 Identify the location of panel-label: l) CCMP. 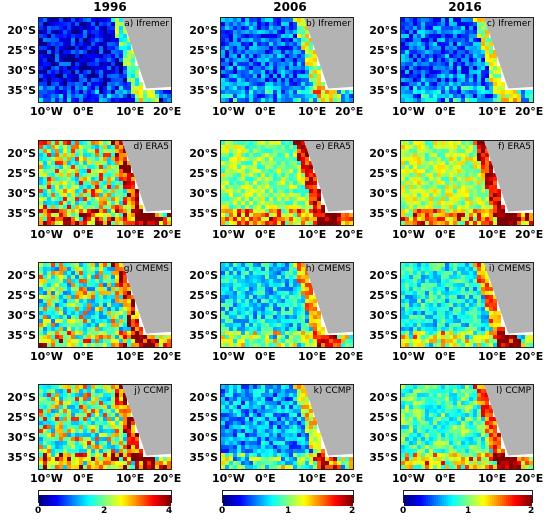
(513, 391).